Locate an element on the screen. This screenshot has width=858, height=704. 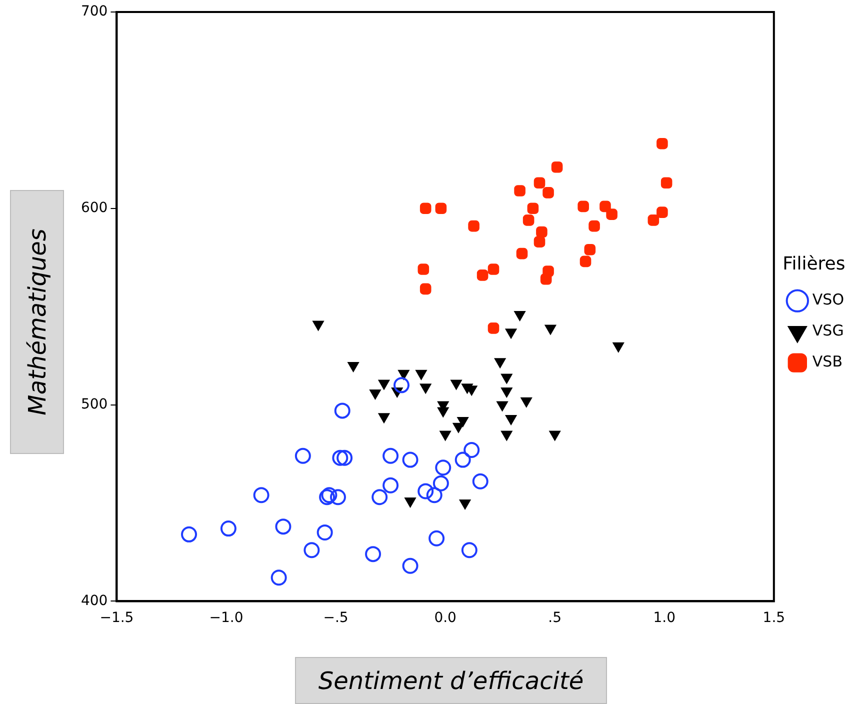
legend-title: Filières is located at coordinates (814, 263).